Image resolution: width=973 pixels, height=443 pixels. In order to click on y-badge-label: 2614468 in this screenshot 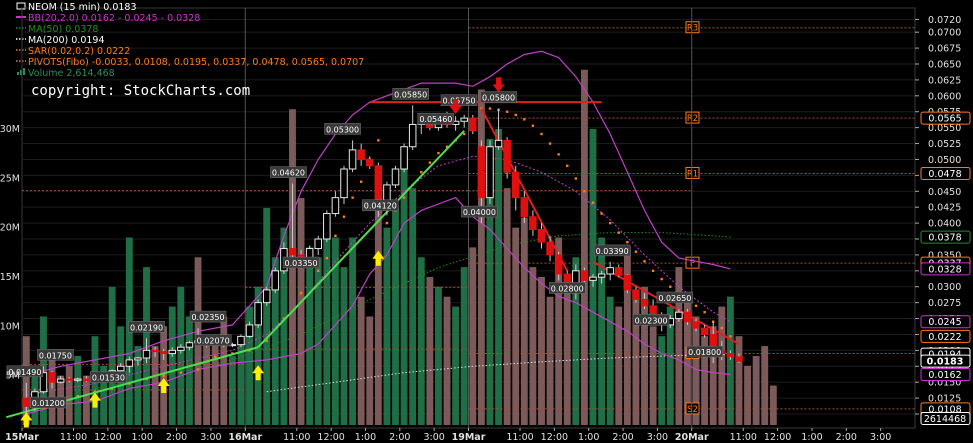, I will do `click(945, 419)`.